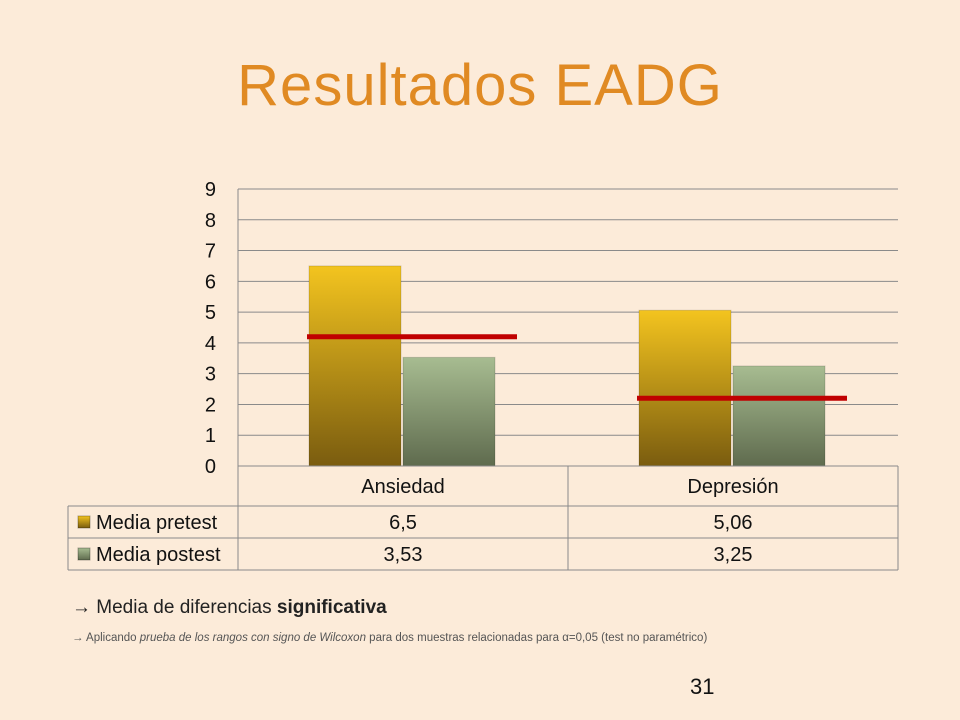  What do you see at coordinates (577, 367) in the screenshot?
I see `difference-lines` at bounding box center [577, 367].